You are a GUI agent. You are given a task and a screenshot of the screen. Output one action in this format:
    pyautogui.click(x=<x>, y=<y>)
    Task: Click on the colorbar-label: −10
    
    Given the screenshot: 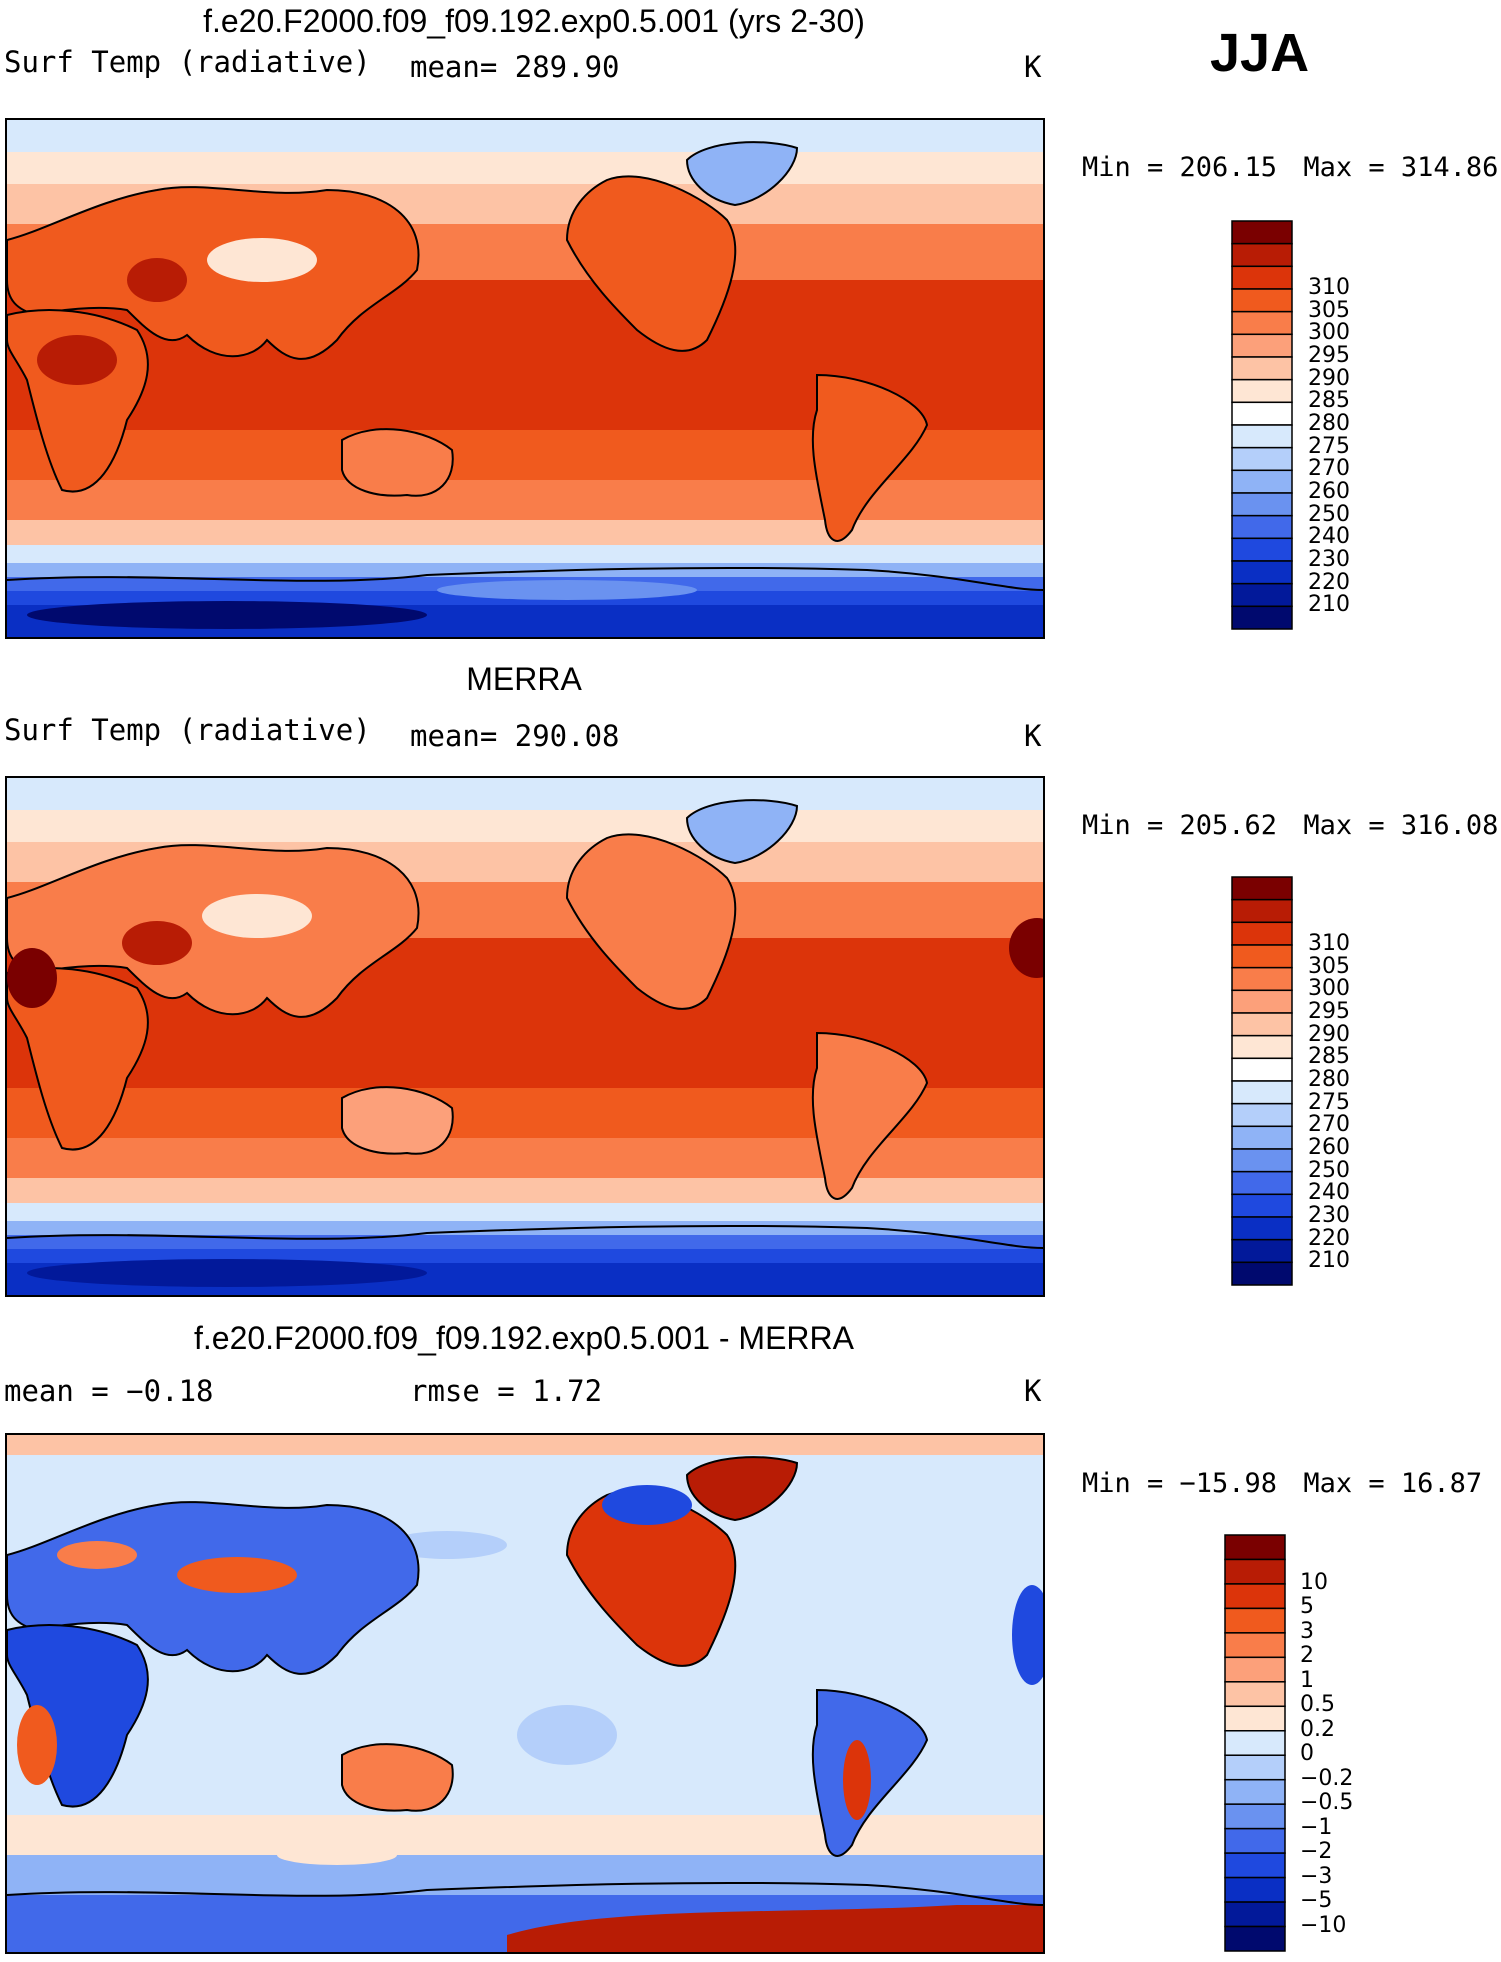 What is the action you would take?
    pyautogui.click(x=1323, y=1925)
    